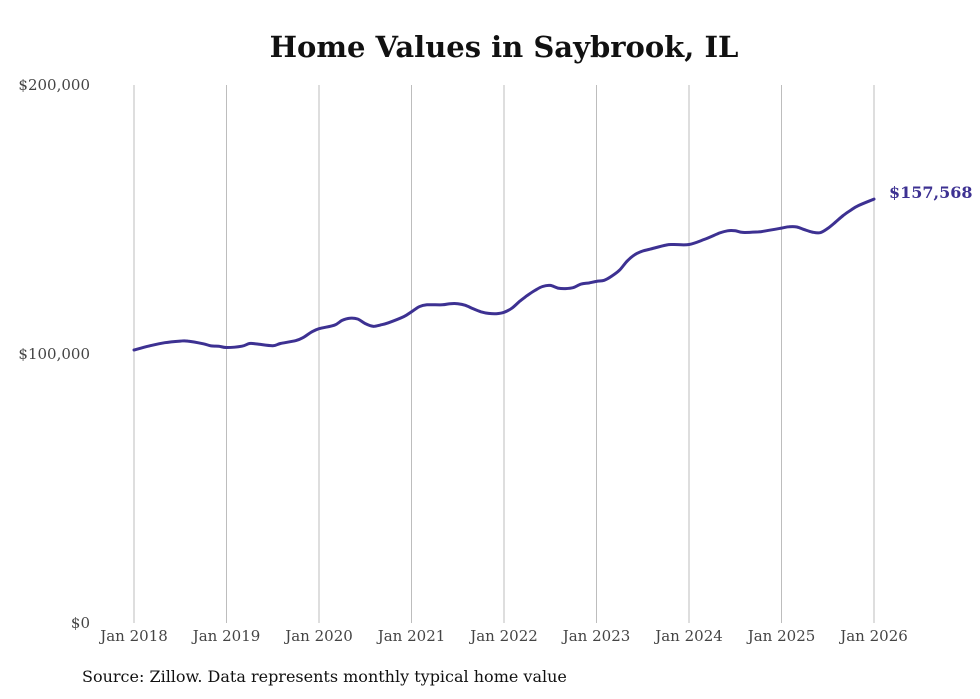 This screenshot has width=980, height=699. What do you see at coordinates (318, 636) in the screenshot?
I see `x-tick-label: Jan 2020` at bounding box center [318, 636].